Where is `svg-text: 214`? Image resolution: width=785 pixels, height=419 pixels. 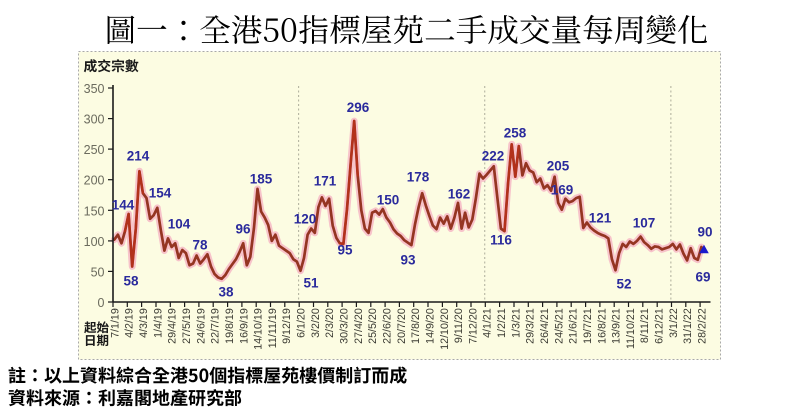
svg-text: 214 is located at coordinates (138, 156).